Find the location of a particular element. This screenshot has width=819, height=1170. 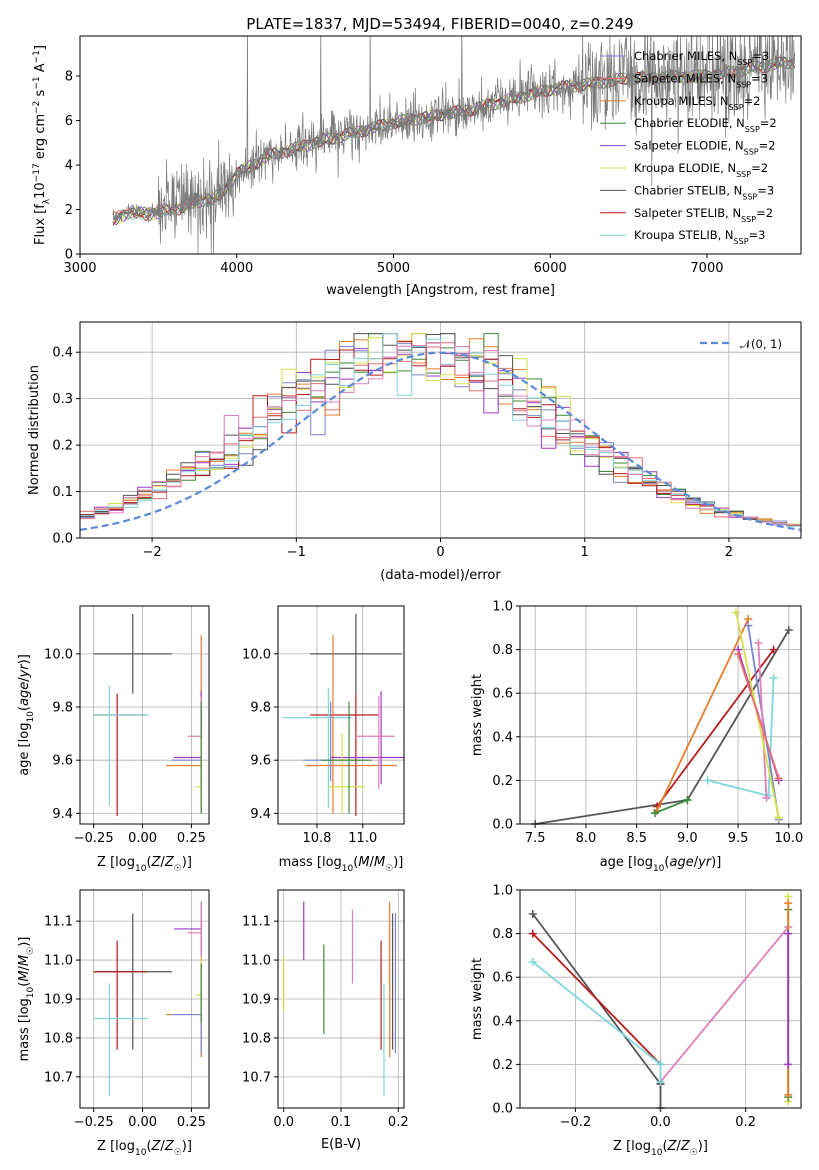

x-axis-label: E(B-V) is located at coordinates (341, 1144).